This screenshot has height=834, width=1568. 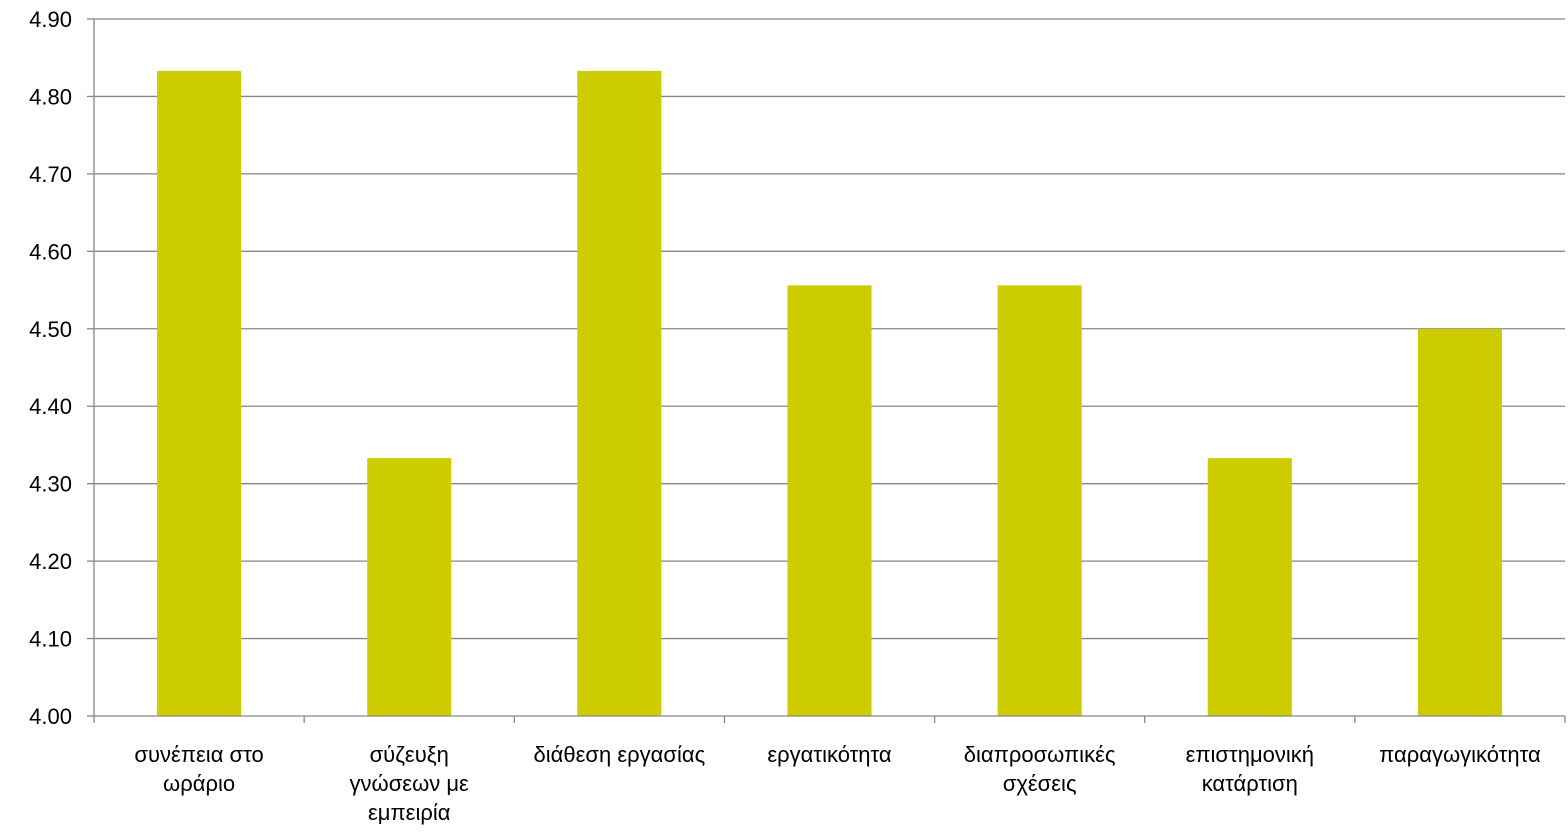 I want to click on x-tick-label: εργατικότητα, so click(x=829, y=754).